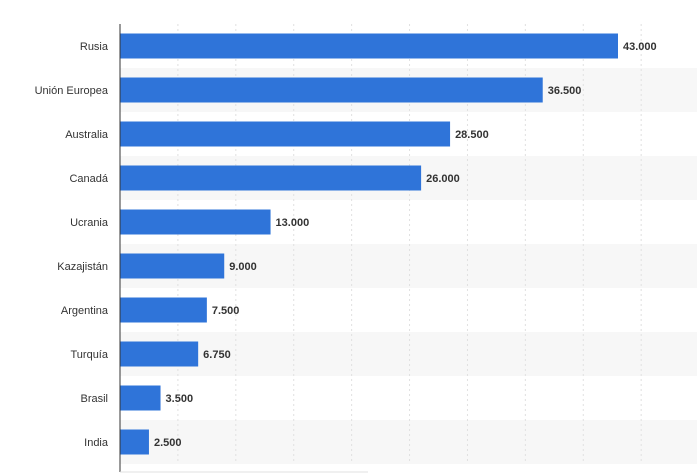 The width and height of the screenshot is (697, 476). I want to click on category-label: Australia, so click(87, 135).